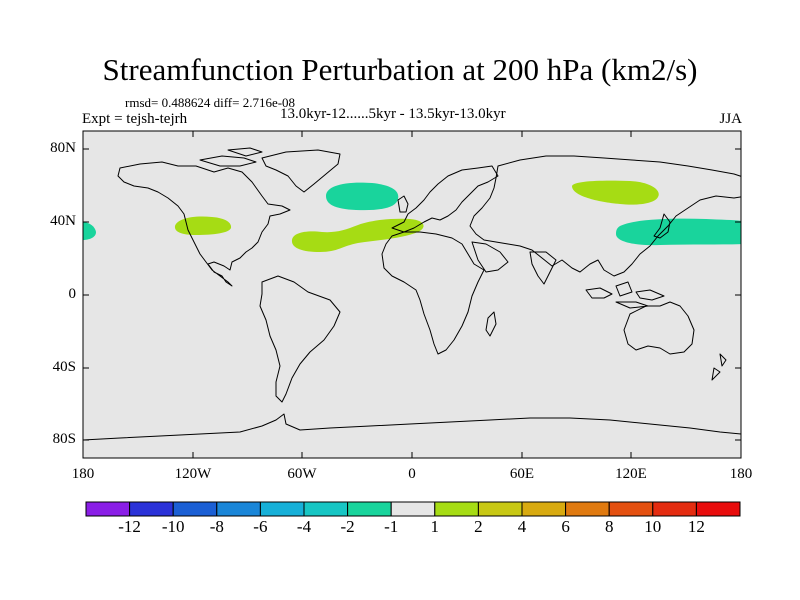 This screenshot has height=600, width=800. Describe the element at coordinates (347, 526) in the screenshot. I see `colorbar-label: -2` at that location.